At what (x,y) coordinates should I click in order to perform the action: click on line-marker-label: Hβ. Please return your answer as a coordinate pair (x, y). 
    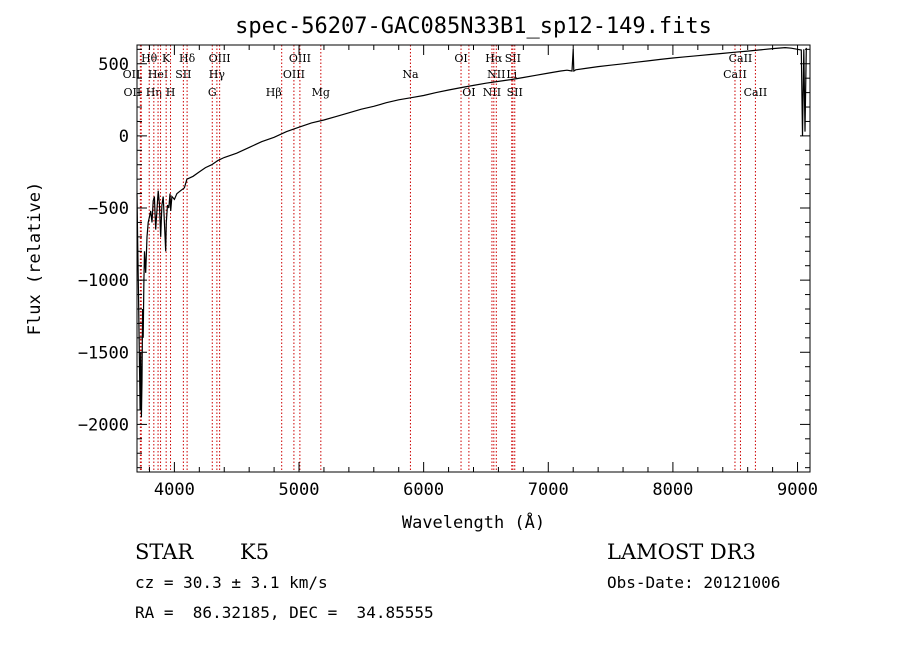
    Looking at the image, I should click on (274, 92).